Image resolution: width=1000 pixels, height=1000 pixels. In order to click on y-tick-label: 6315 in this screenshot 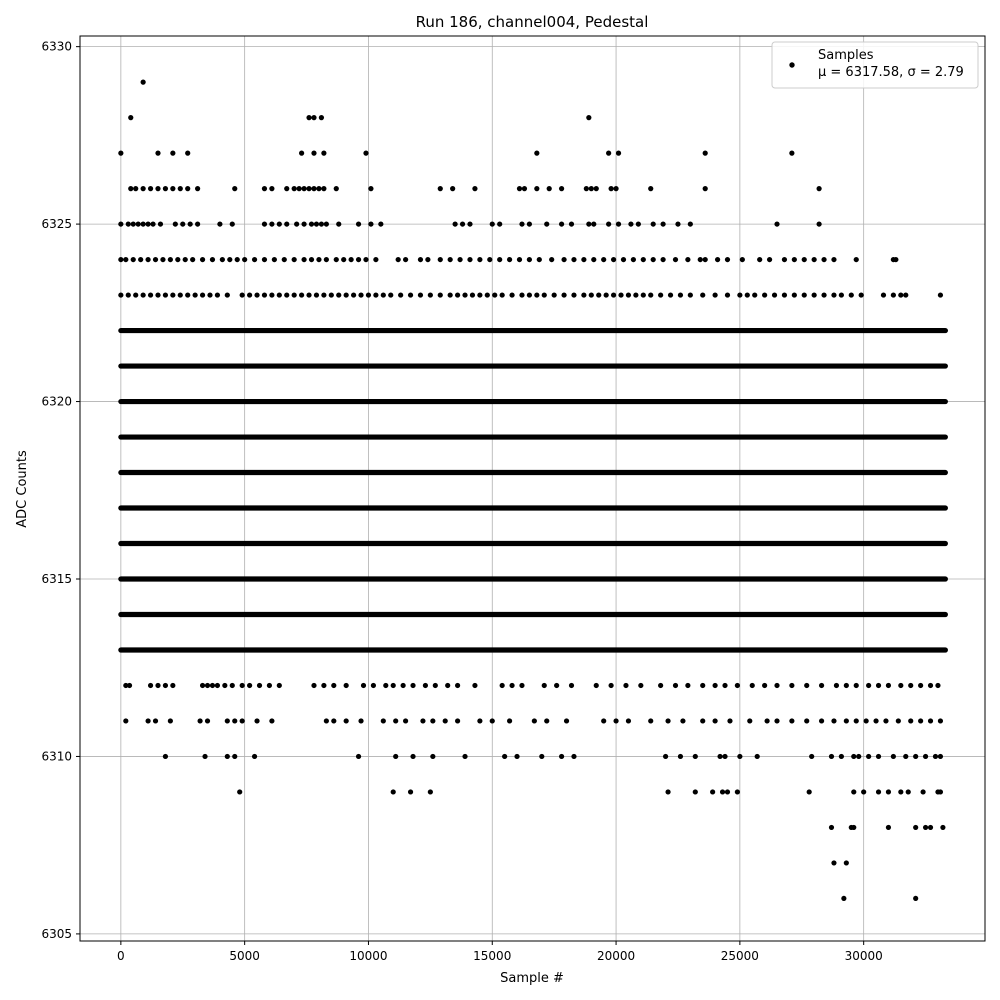, I will do `click(56, 579)`.